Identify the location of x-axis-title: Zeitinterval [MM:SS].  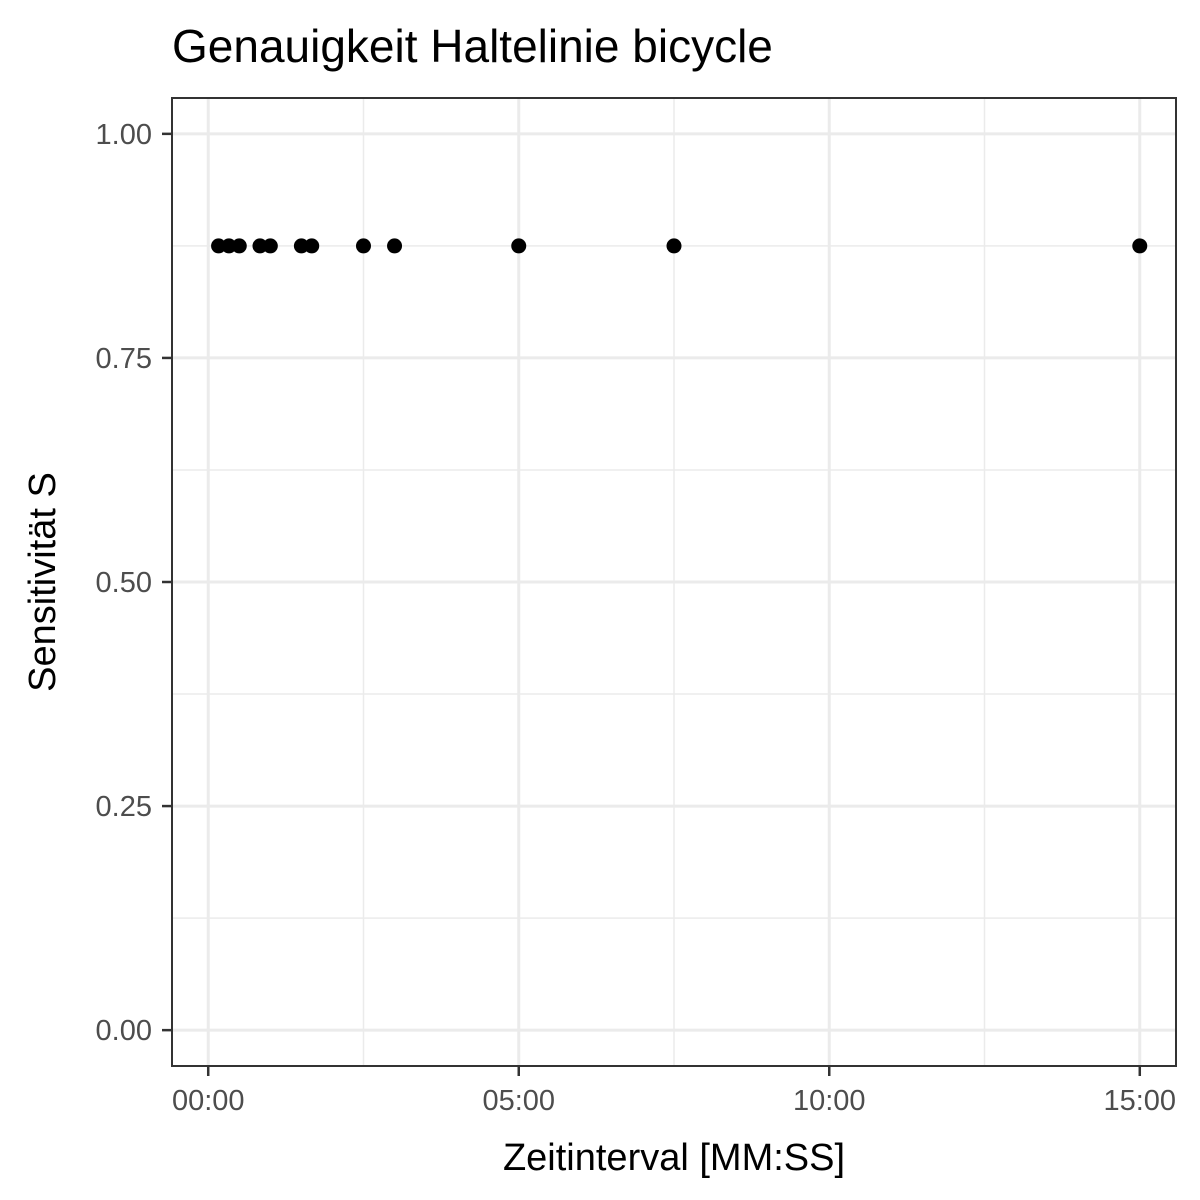
(674, 1158).